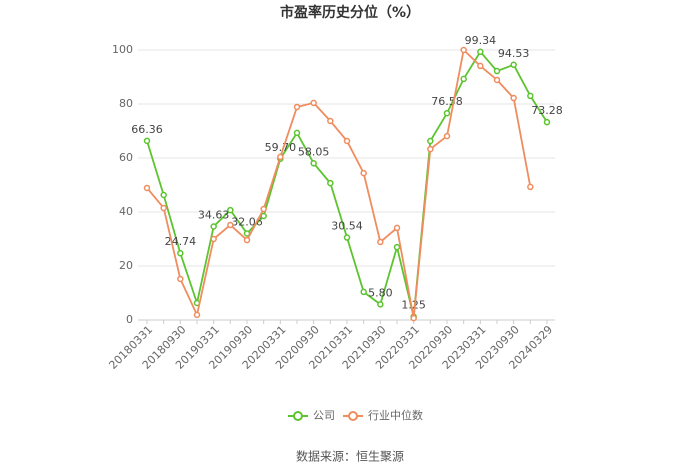 The width and height of the screenshot is (700, 474). What do you see at coordinates (324, 415) in the screenshot?
I see `legend-label: 公司` at bounding box center [324, 415].